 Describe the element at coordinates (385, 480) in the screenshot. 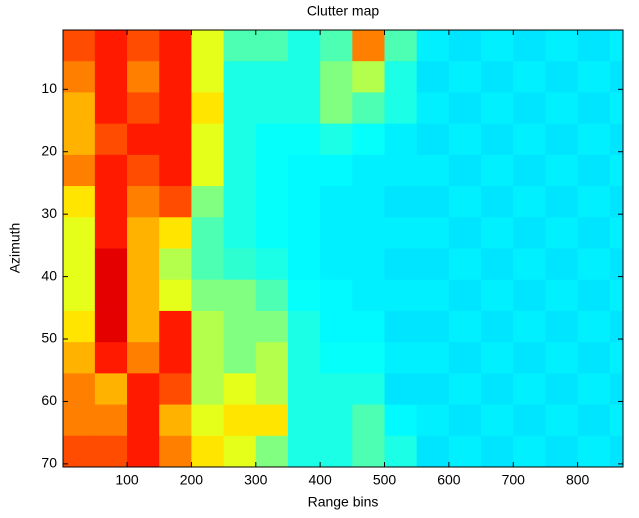

I see `x-tick-label: 500` at that location.